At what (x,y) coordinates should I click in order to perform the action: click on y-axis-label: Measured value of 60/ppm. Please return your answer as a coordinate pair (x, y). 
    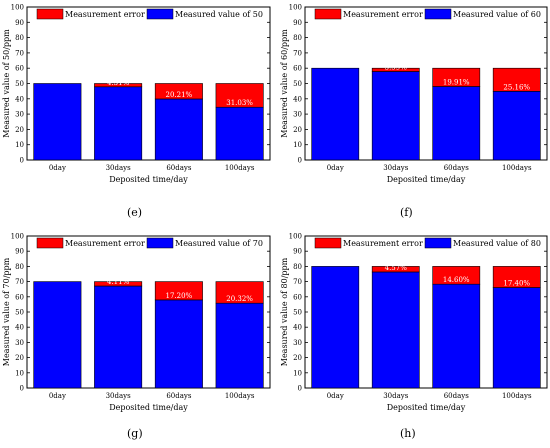
    Looking at the image, I should click on (284, 83).